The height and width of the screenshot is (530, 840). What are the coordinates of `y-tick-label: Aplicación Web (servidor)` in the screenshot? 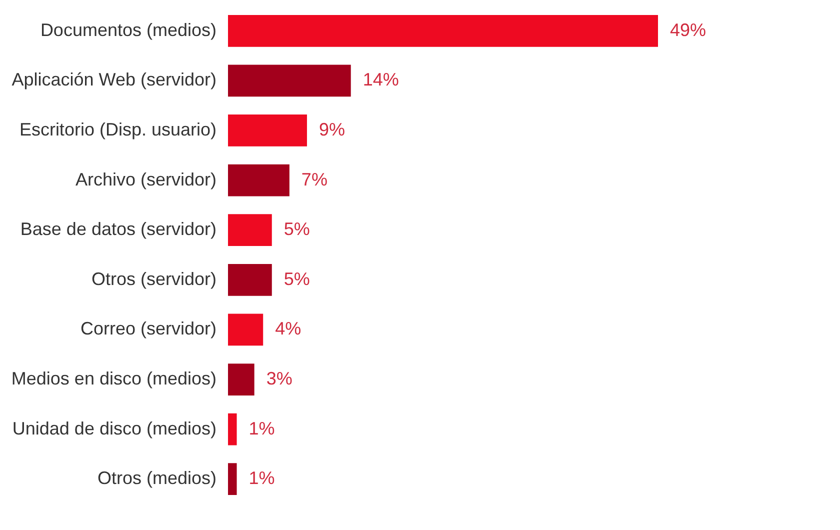 It's located at (114, 80).